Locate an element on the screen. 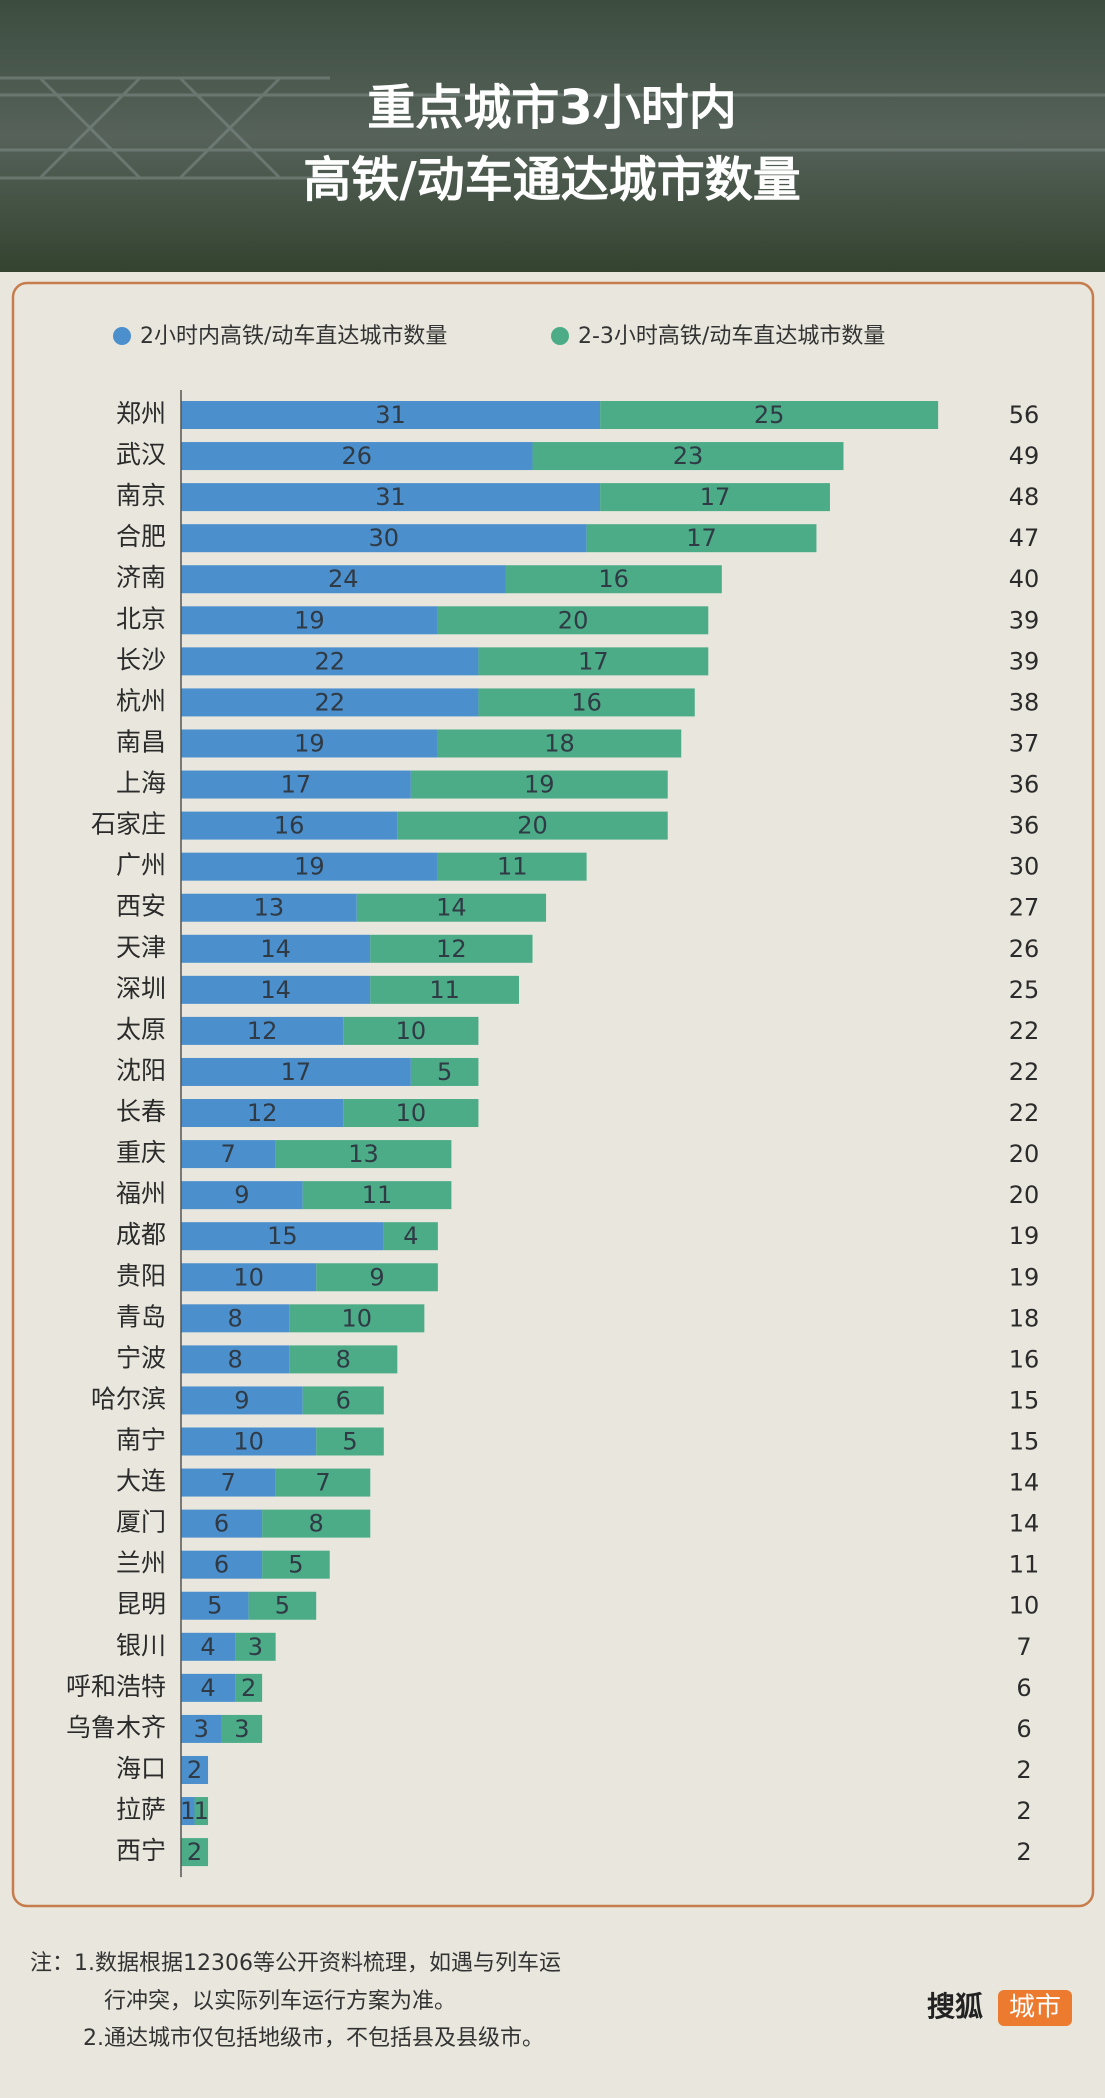  data-label: 2 is located at coordinates (194, 1770).